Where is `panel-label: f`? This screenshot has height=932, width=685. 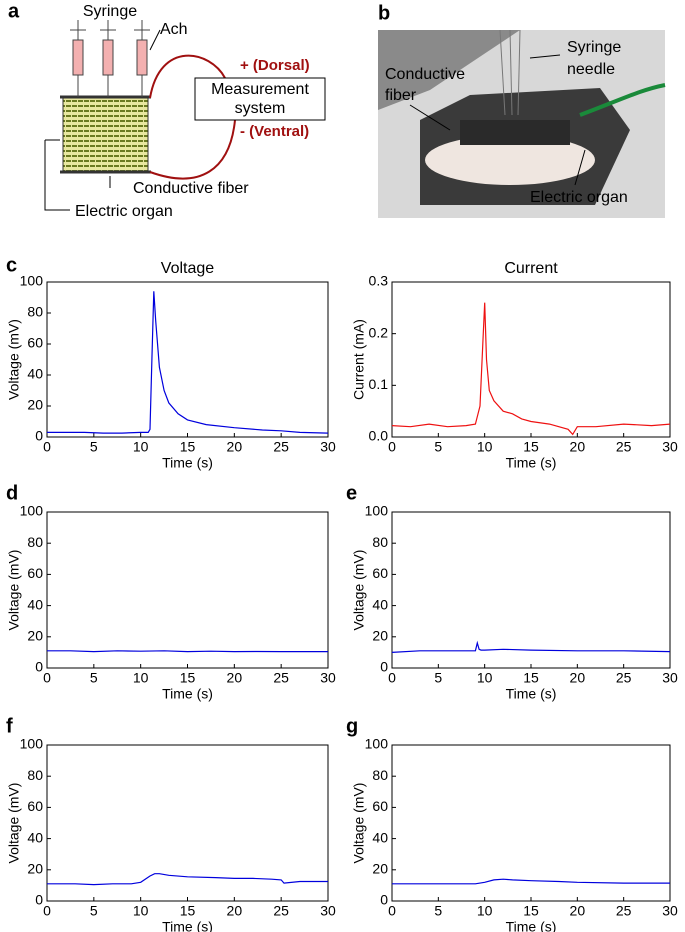 panel-label: f is located at coordinates (9, 726).